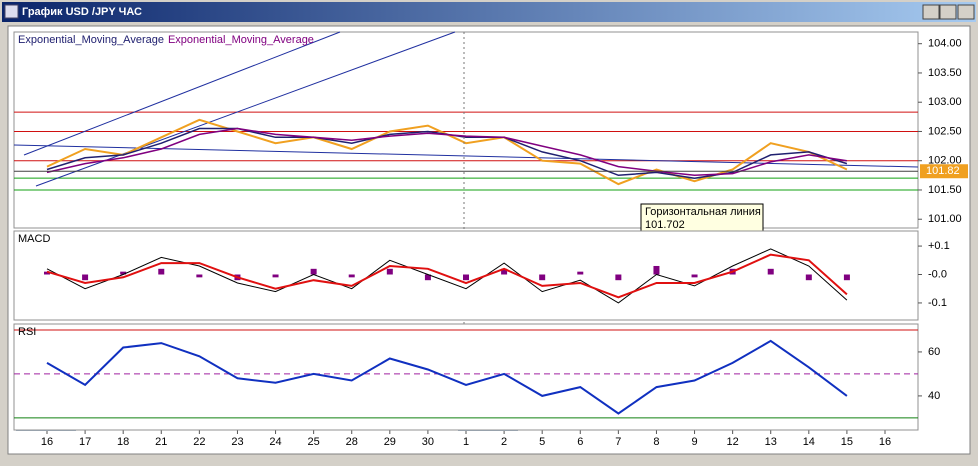  Describe the element at coordinates (945, 73) in the screenshot. I see `y-tick-label: 103.50` at that location.